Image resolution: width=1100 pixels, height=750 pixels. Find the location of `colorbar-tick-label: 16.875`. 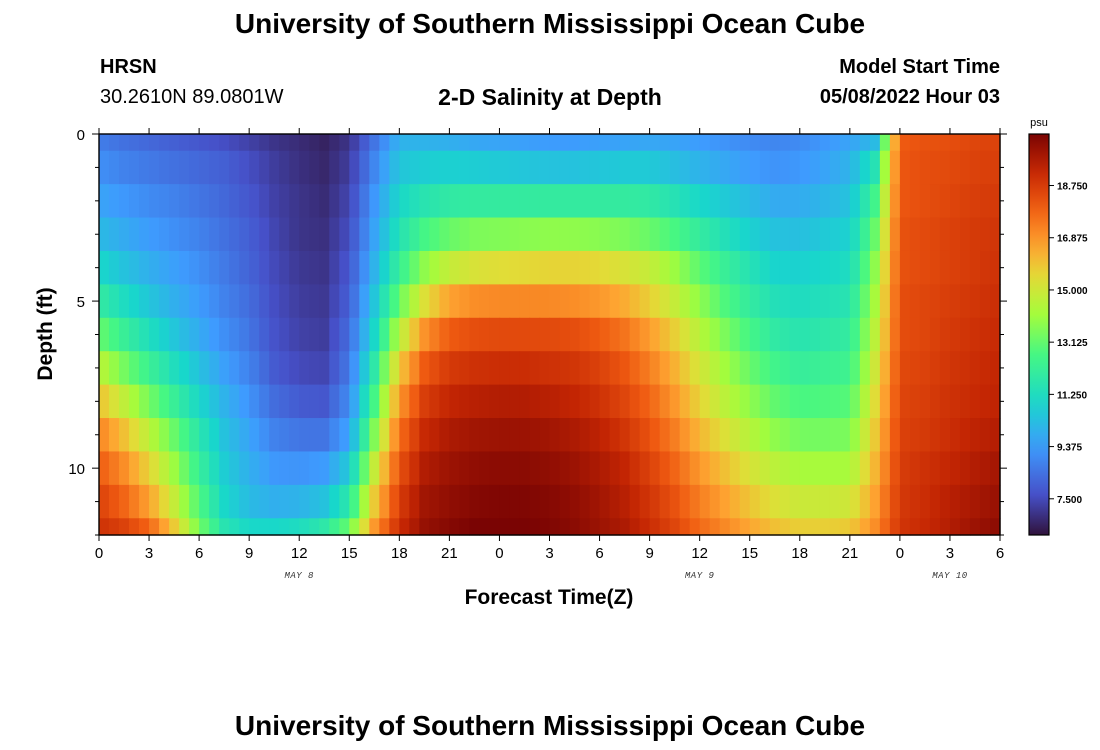

colorbar-tick-label: 16.875 is located at coordinates (1072, 239).